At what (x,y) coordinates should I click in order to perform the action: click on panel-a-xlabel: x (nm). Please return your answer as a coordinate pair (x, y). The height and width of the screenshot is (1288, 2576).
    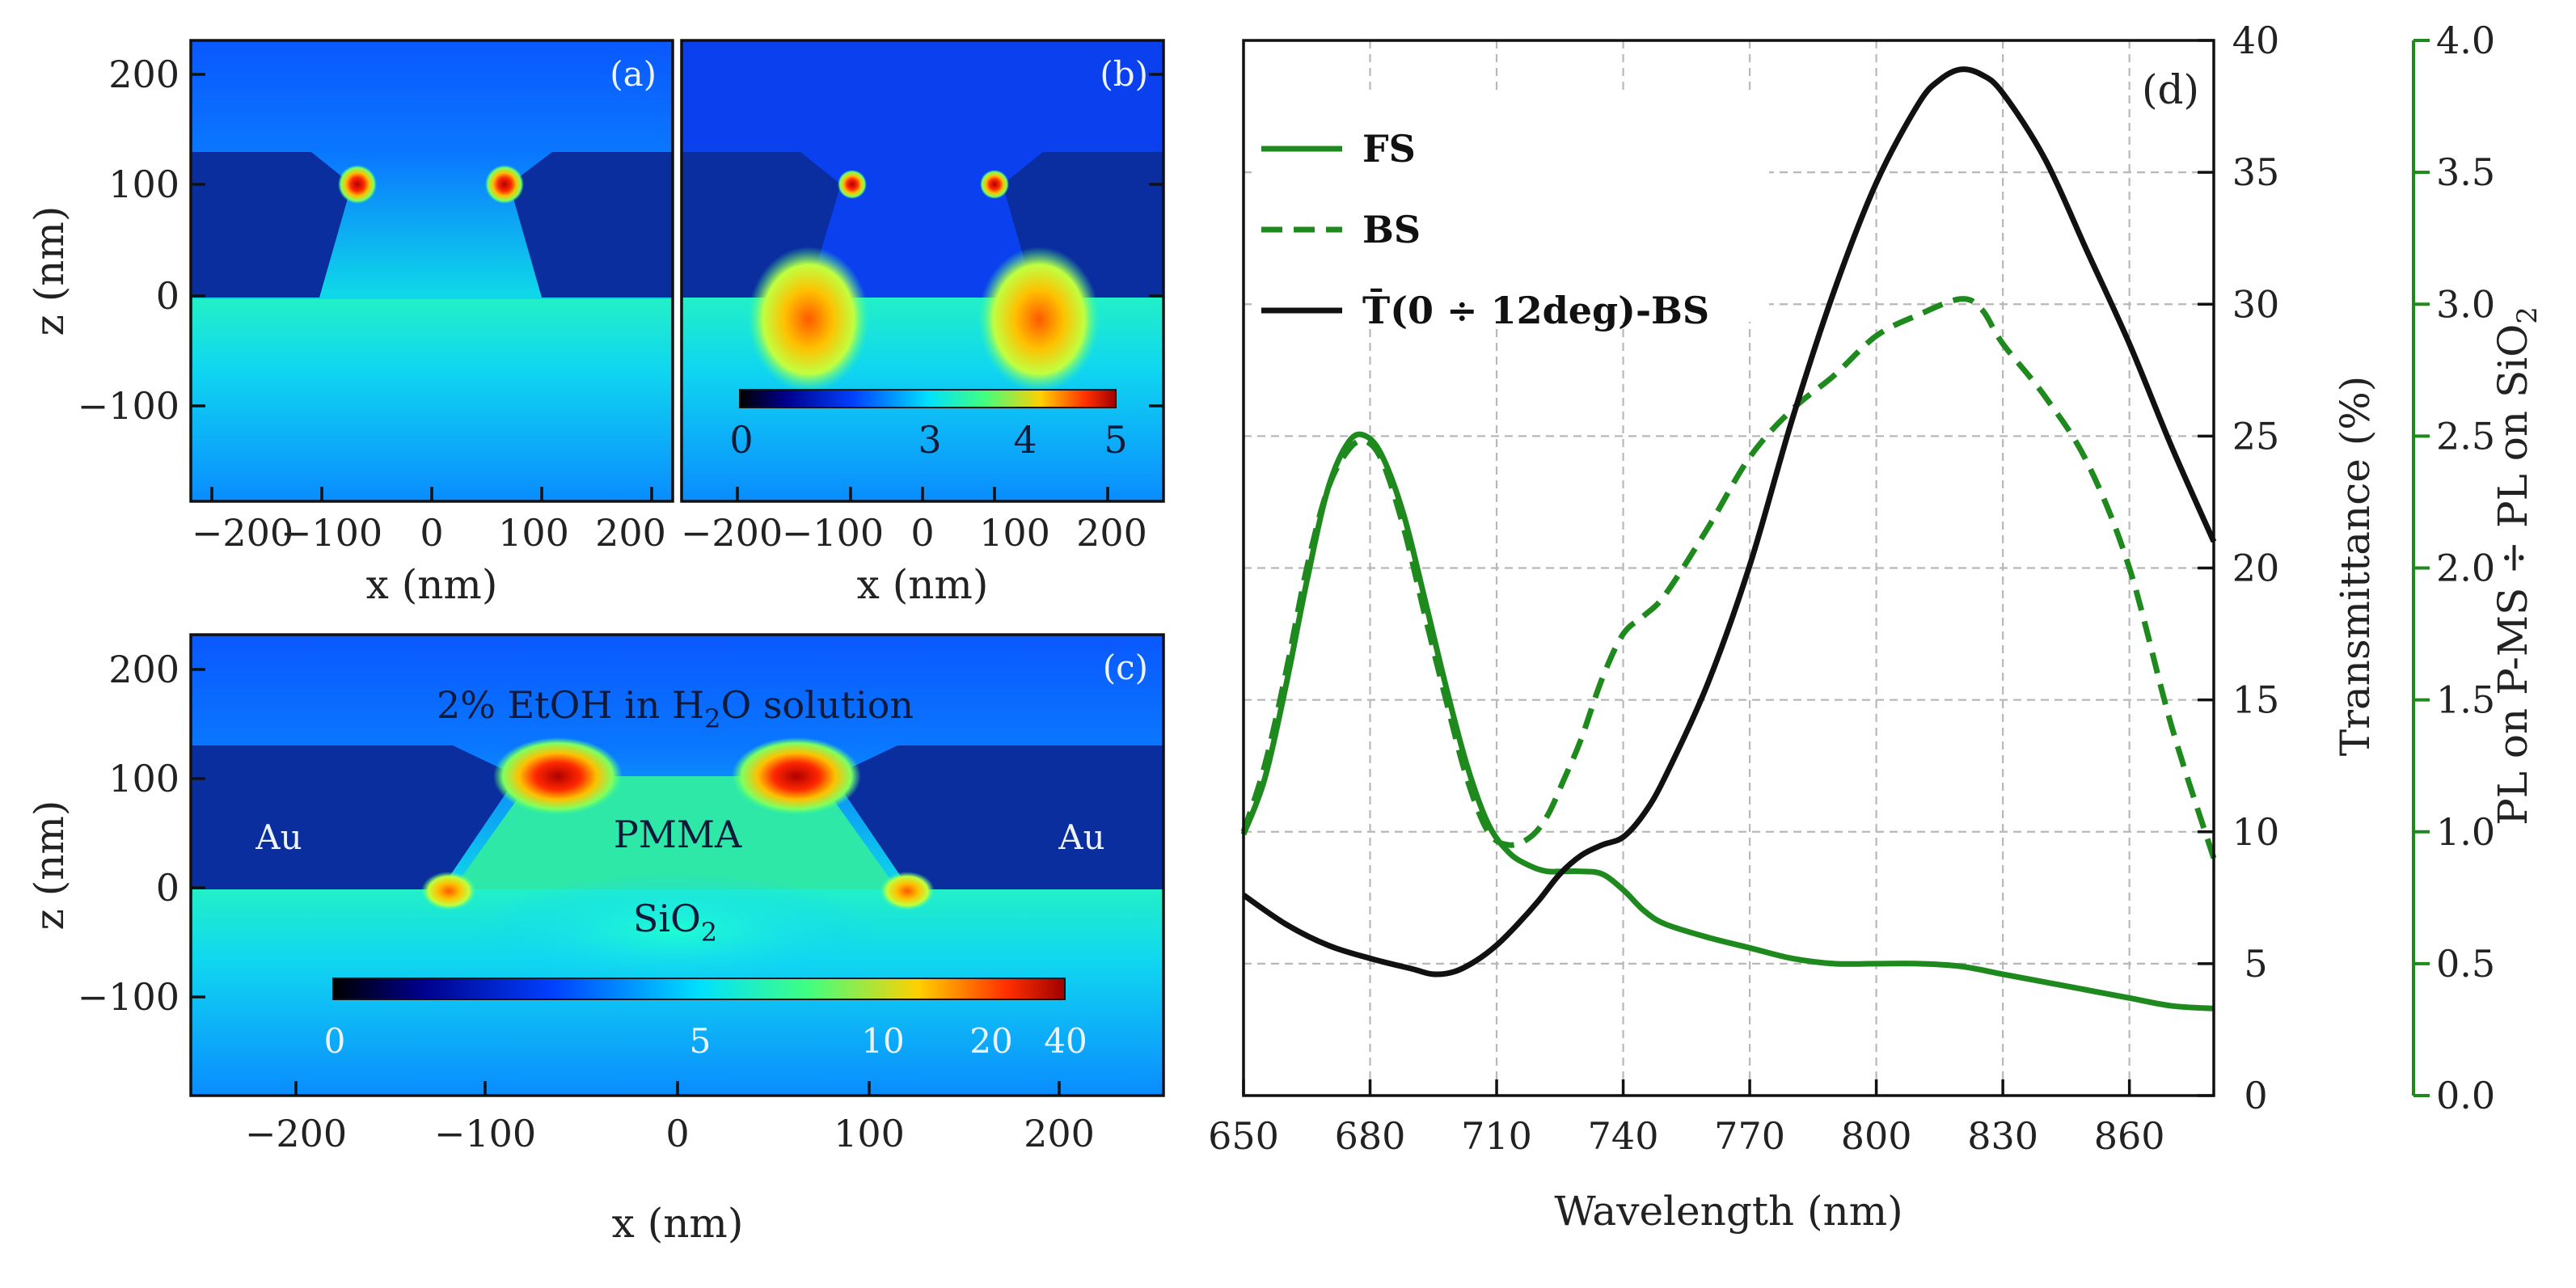
    Looking at the image, I should click on (432, 584).